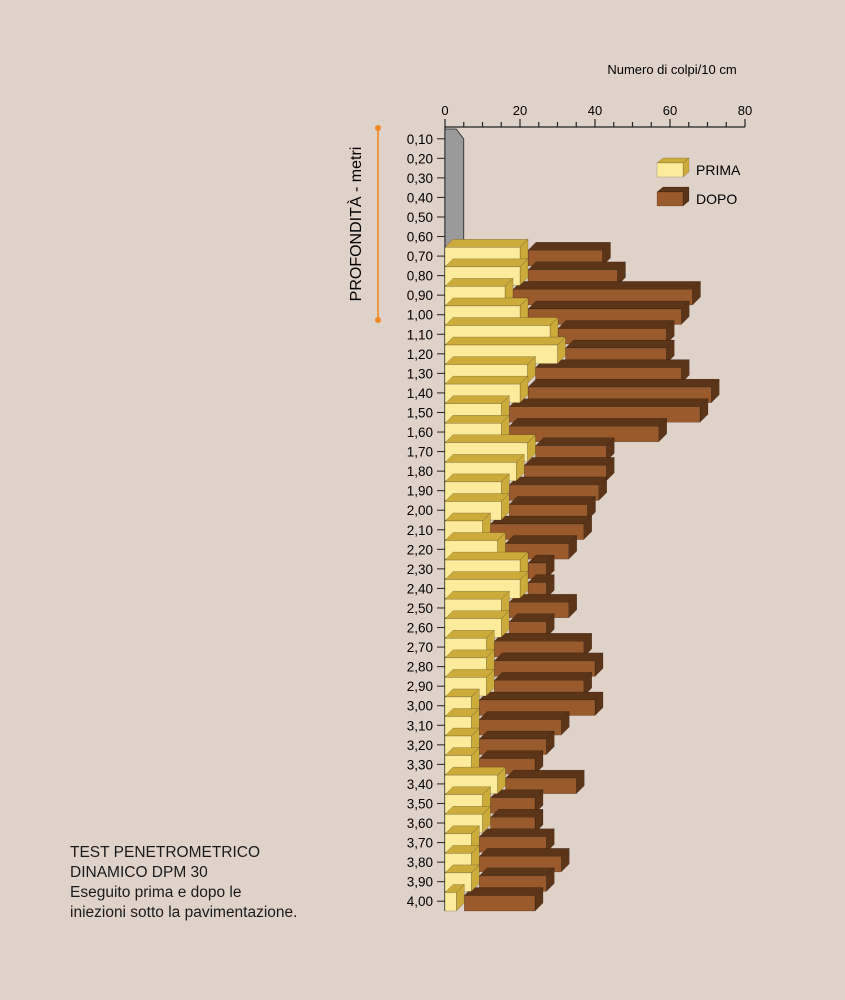 The width and height of the screenshot is (845, 1000). I want to click on prima-bar, so click(454, 897).